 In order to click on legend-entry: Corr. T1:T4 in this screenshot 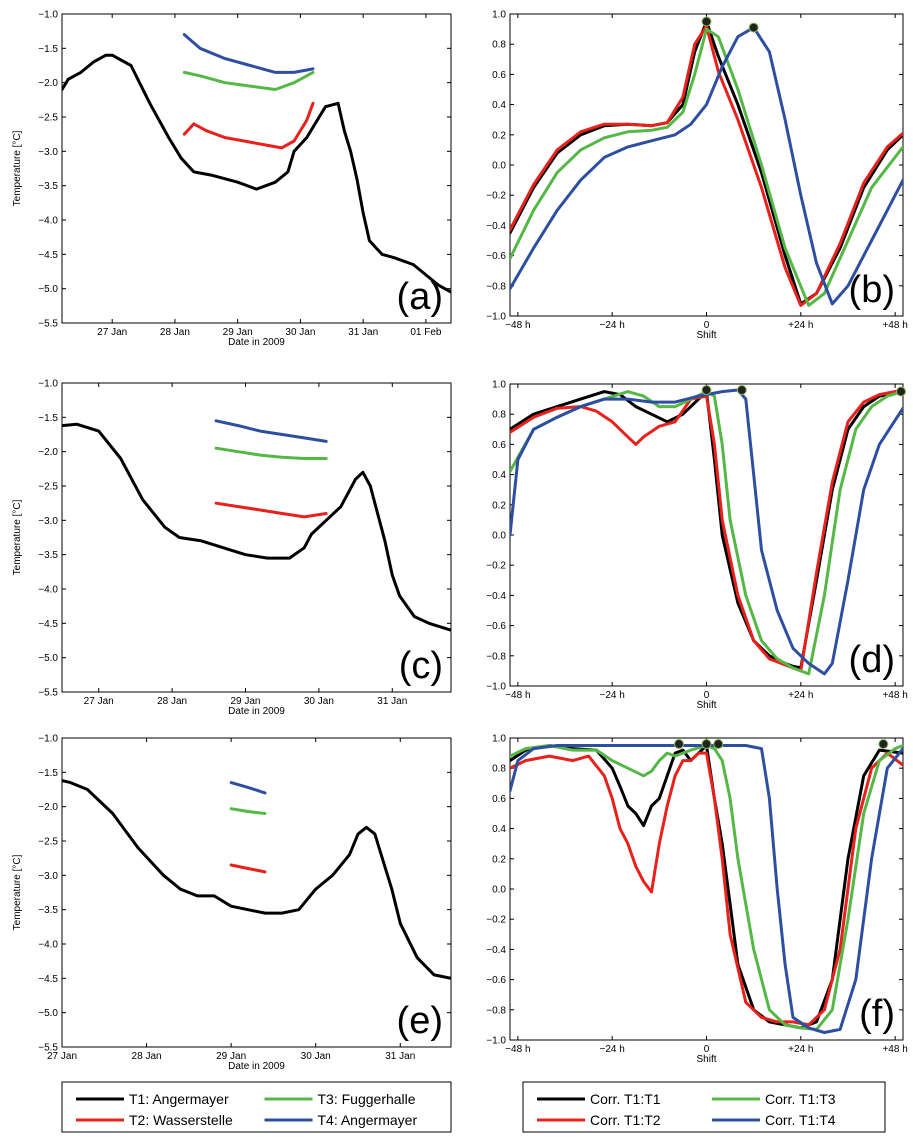, I will do `click(800, 1120)`.